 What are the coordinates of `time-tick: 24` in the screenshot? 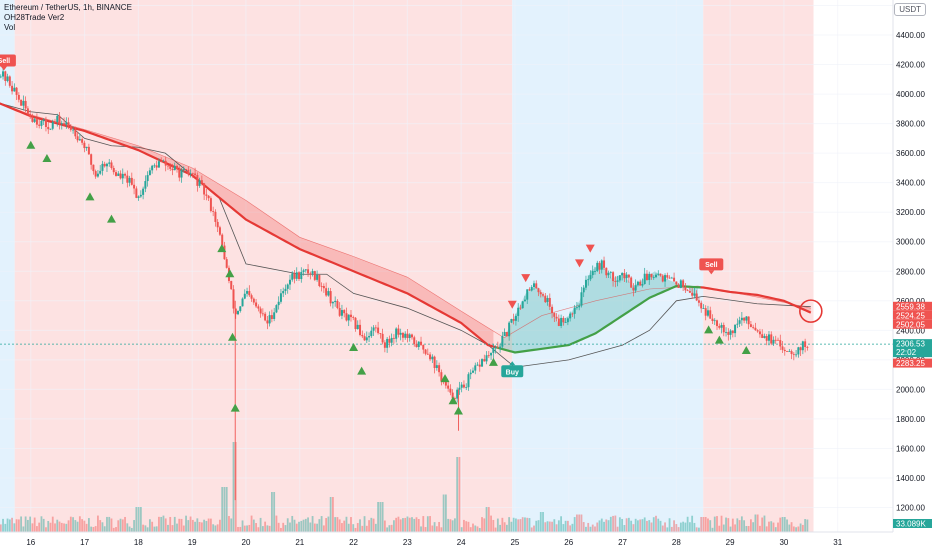 It's located at (461, 542).